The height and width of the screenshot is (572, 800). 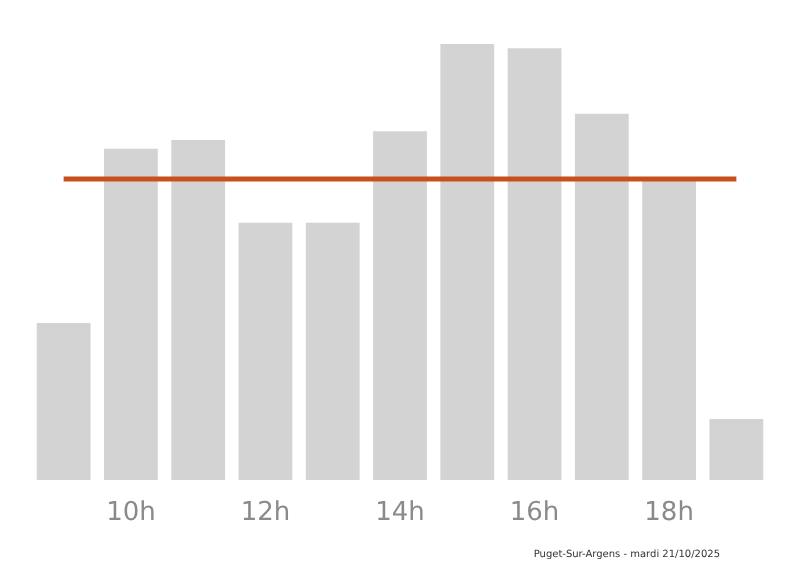 I want to click on x-tick-label: 12h, so click(x=265, y=513).